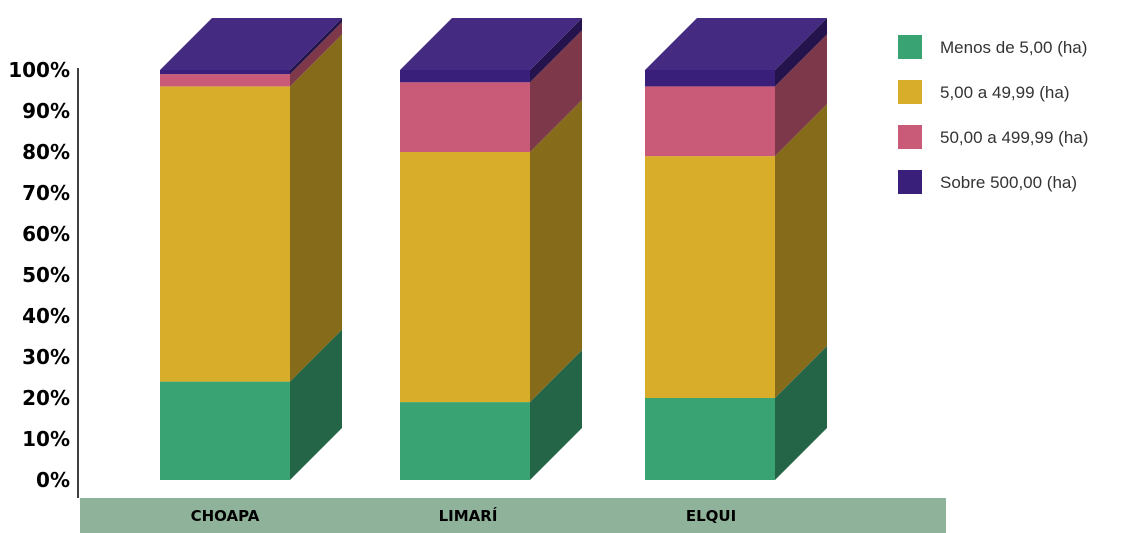  I want to click on y-tick-label: 50%, so click(46, 275).